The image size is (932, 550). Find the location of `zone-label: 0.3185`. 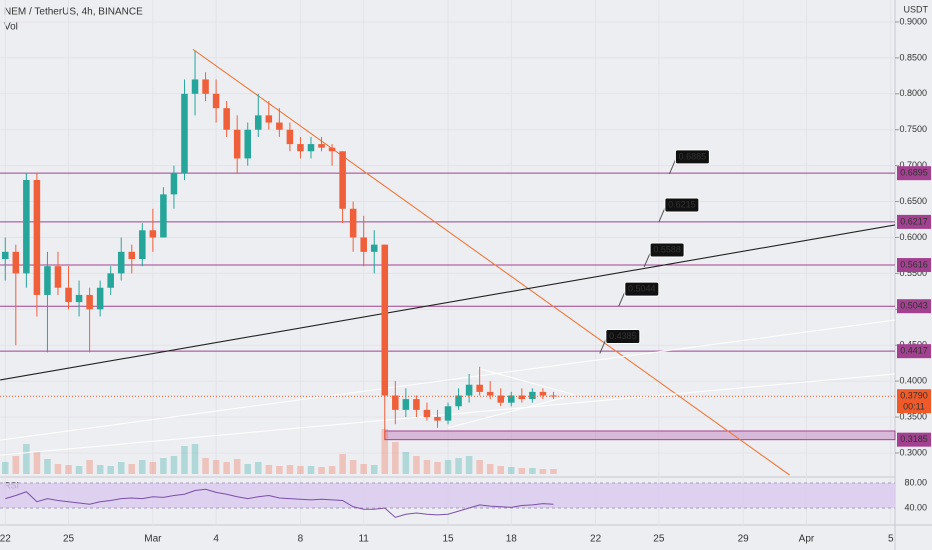

zone-label: 0.3185 is located at coordinates (914, 439).